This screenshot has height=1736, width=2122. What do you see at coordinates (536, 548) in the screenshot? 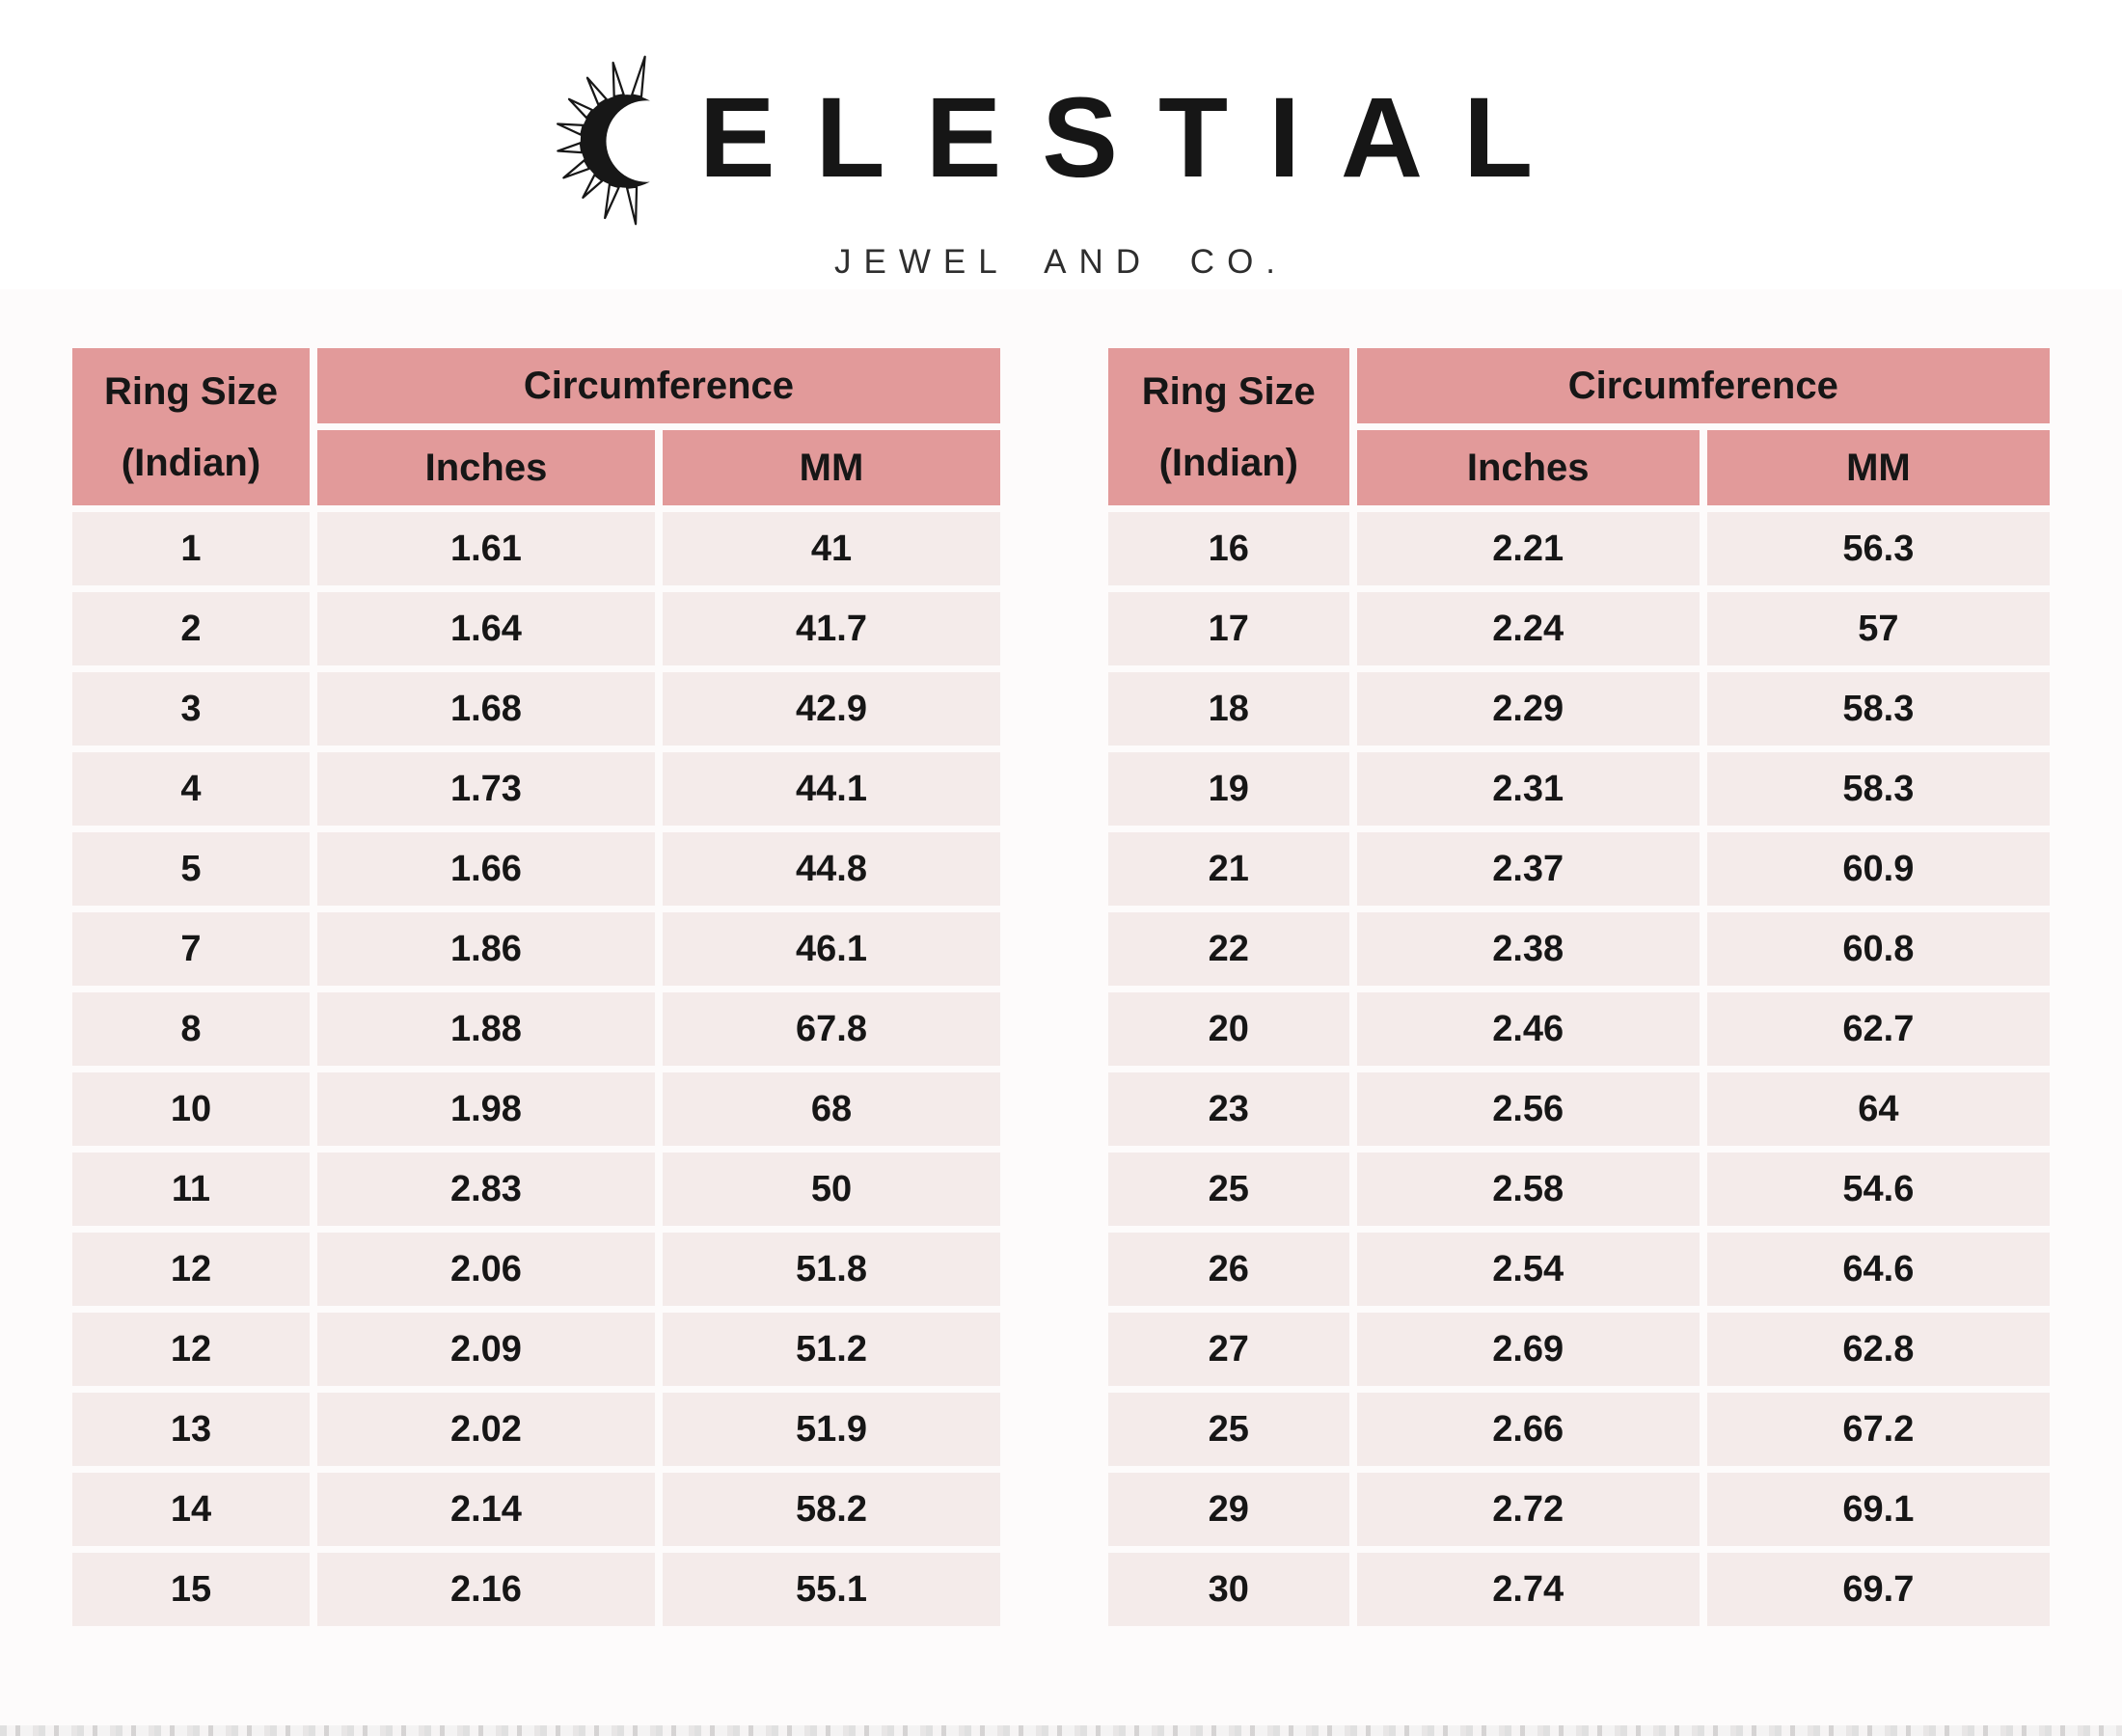
I see `table-row: 1 1.61 41` at bounding box center [536, 548].